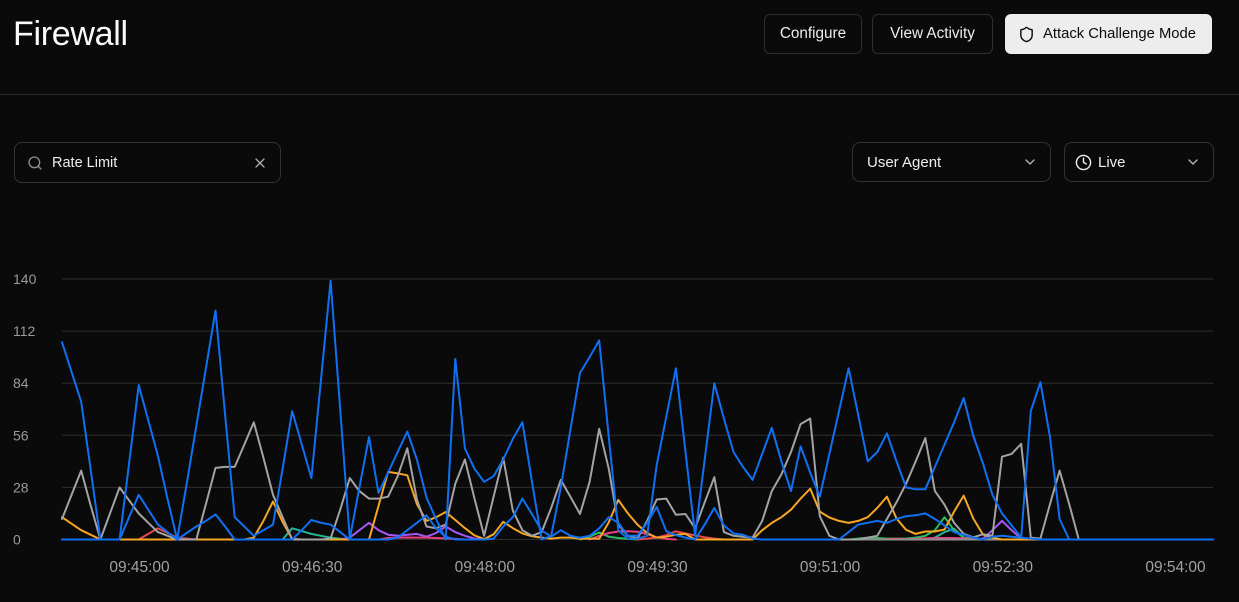  What do you see at coordinates (312, 567) in the screenshot?
I see `svg-text: 09:46:30` at bounding box center [312, 567].